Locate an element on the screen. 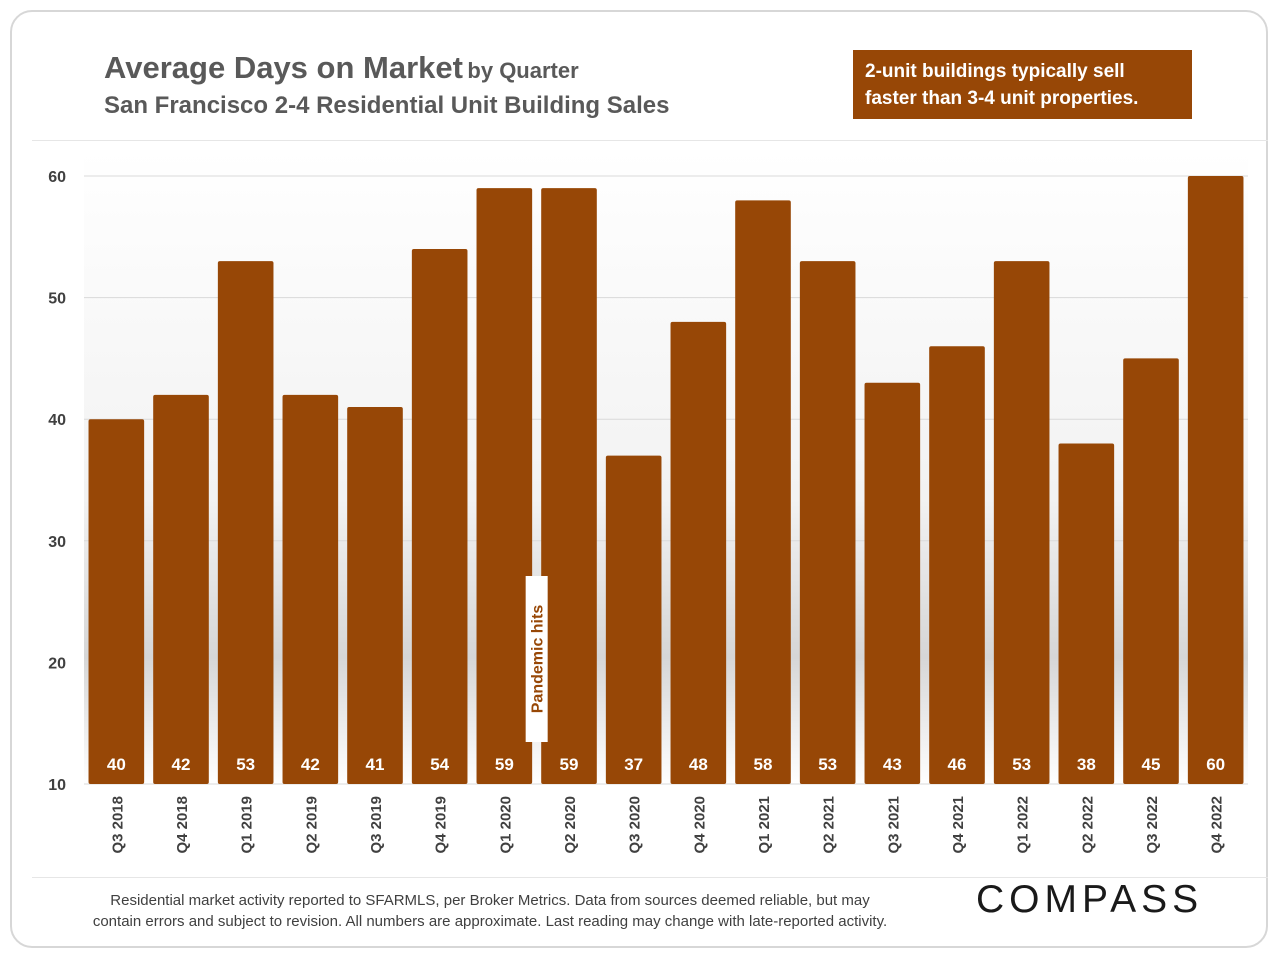 Image resolution: width=1280 pixels, height=960 pixels. x-tick-label: Q4 2021 is located at coordinates (958, 825).